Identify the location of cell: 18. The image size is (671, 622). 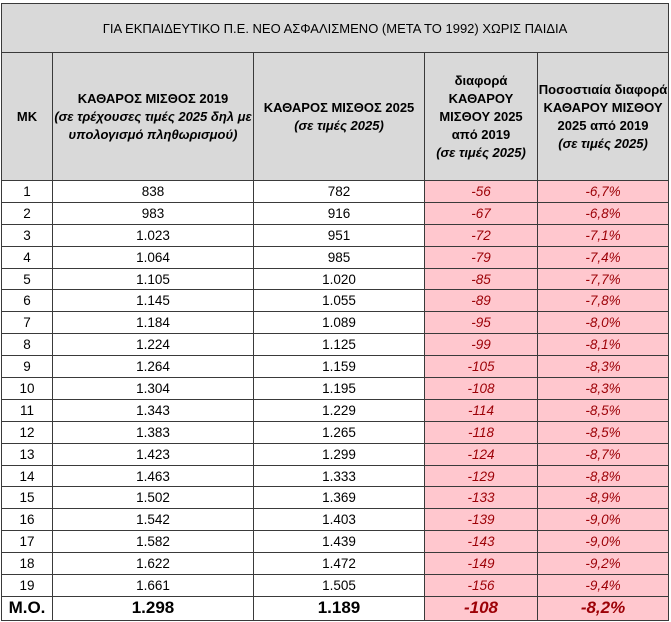
(27, 564).